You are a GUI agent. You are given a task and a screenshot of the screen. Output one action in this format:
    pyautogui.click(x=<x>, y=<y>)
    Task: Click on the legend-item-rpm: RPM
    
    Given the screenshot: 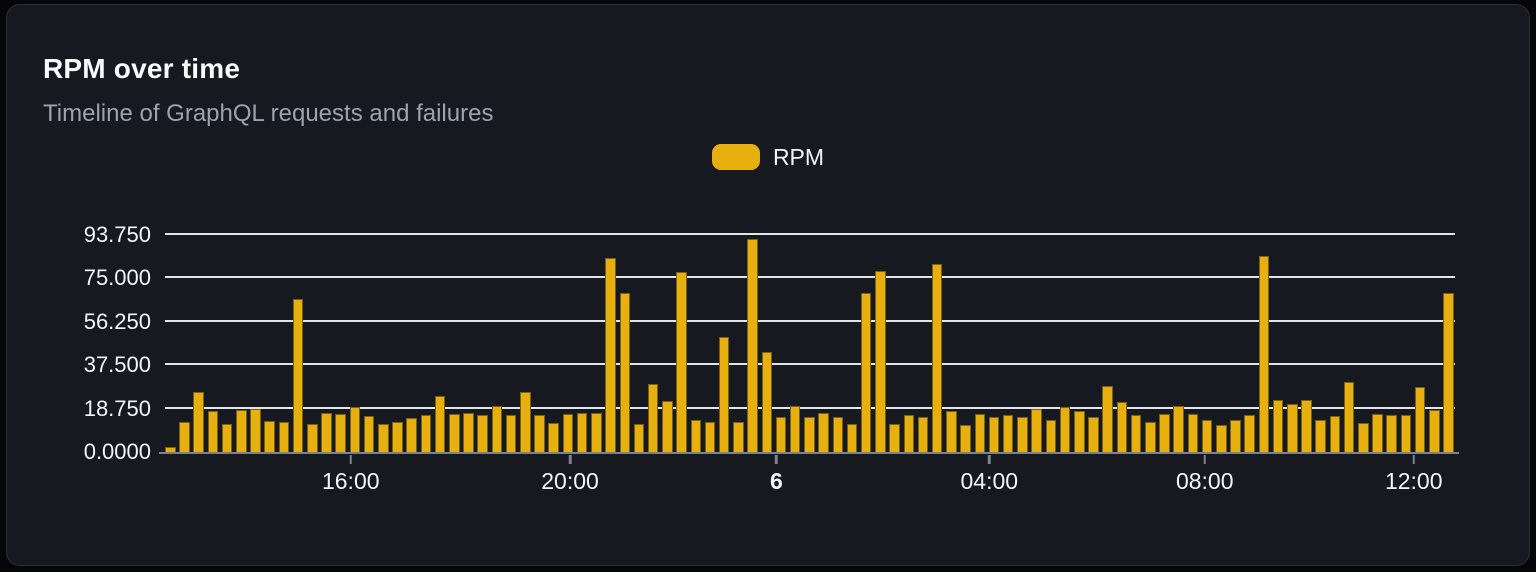 What is the action you would take?
    pyautogui.click(x=767, y=157)
    